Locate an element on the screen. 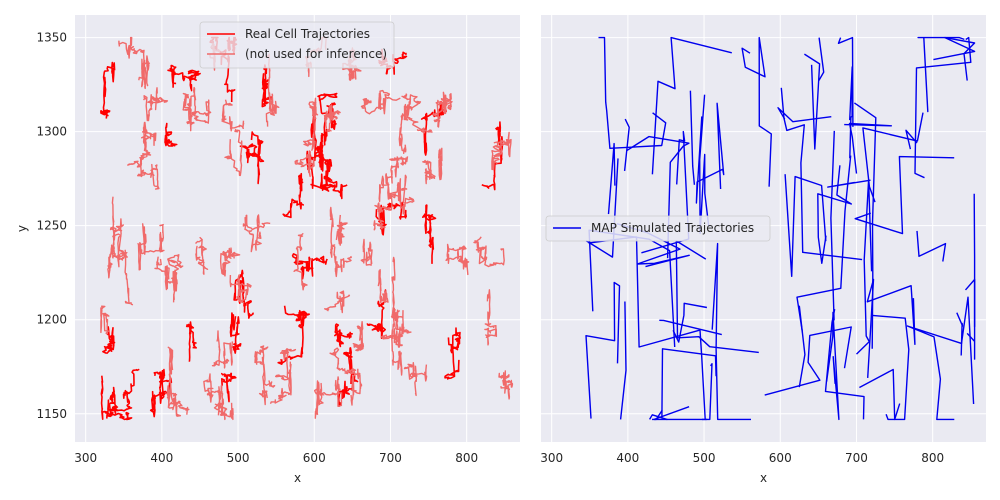 The width and height of the screenshot is (1000, 500). legend-box-right is located at coordinates (658, 228).